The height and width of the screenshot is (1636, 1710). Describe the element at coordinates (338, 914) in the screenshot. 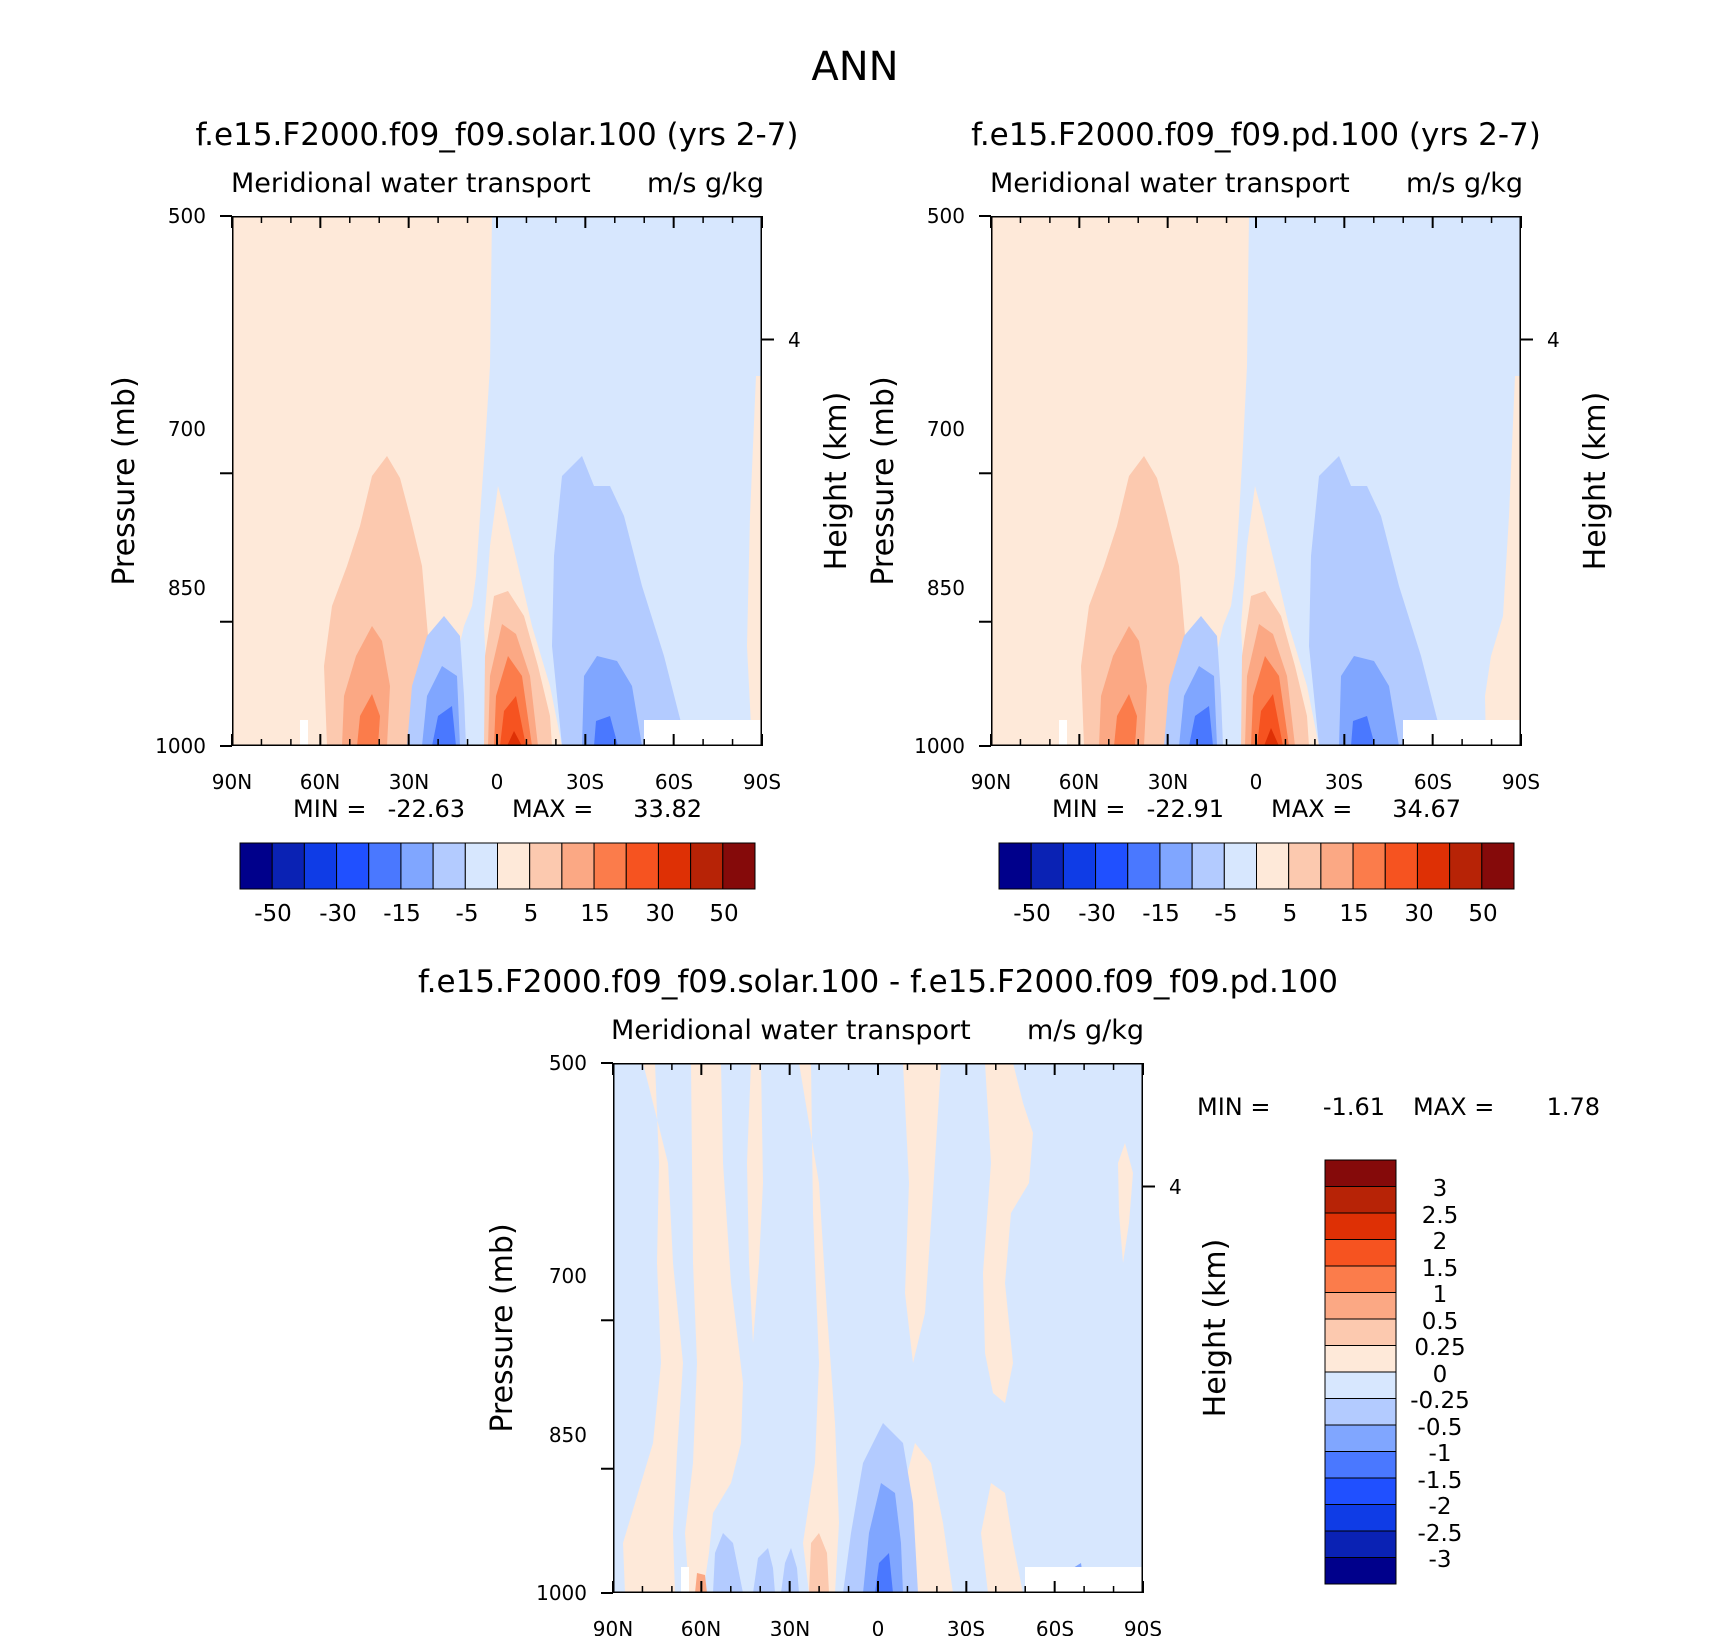

I see `colorbar-label: -30` at that location.